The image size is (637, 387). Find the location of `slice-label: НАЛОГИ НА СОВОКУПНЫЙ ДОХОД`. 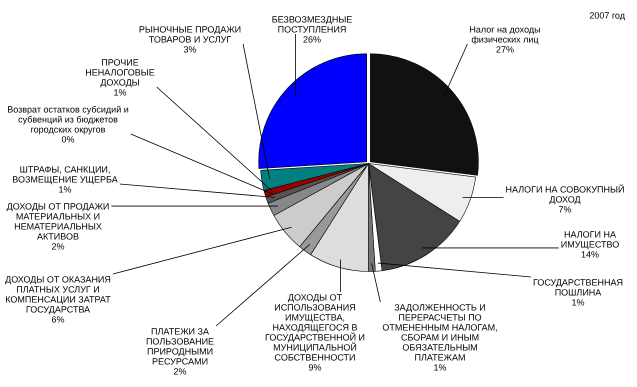

slice-label: НАЛОГИ НА СОВОКУПНЫЙ ДОХОД is located at coordinates (565, 193).